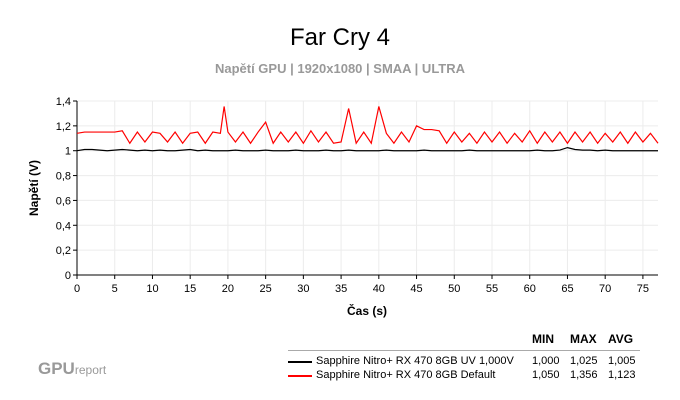 The width and height of the screenshot is (680, 400). I want to click on avg-value: 1,005, so click(622, 361).